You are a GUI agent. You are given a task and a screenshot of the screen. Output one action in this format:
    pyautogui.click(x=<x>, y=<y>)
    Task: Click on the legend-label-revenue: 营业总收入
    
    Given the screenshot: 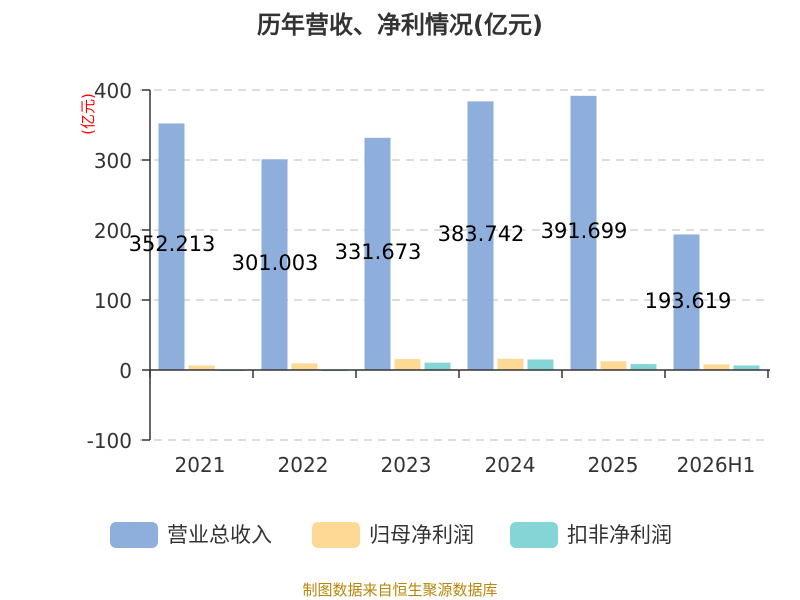 What is the action you would take?
    pyautogui.click(x=219, y=535)
    